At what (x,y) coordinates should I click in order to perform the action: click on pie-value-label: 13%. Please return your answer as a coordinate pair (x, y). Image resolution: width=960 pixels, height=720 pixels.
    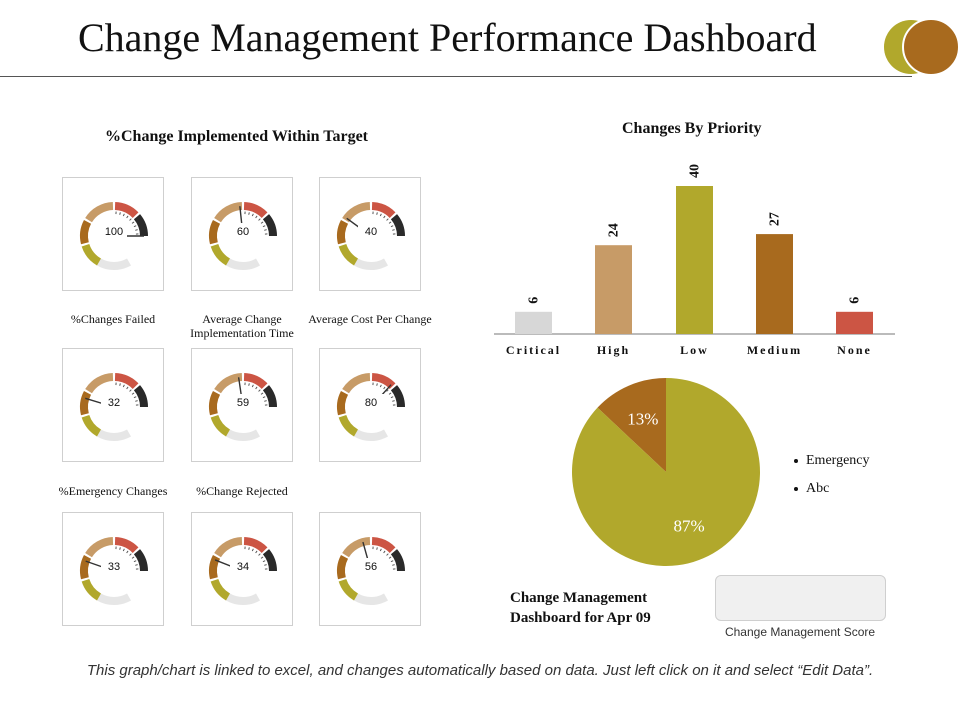
    Looking at the image, I should click on (642, 419).